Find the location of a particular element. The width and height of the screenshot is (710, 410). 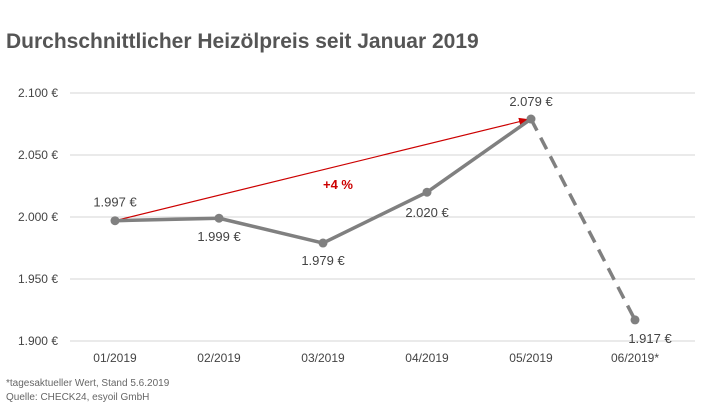

y-tick-label: 2.000 € is located at coordinates (38, 217).